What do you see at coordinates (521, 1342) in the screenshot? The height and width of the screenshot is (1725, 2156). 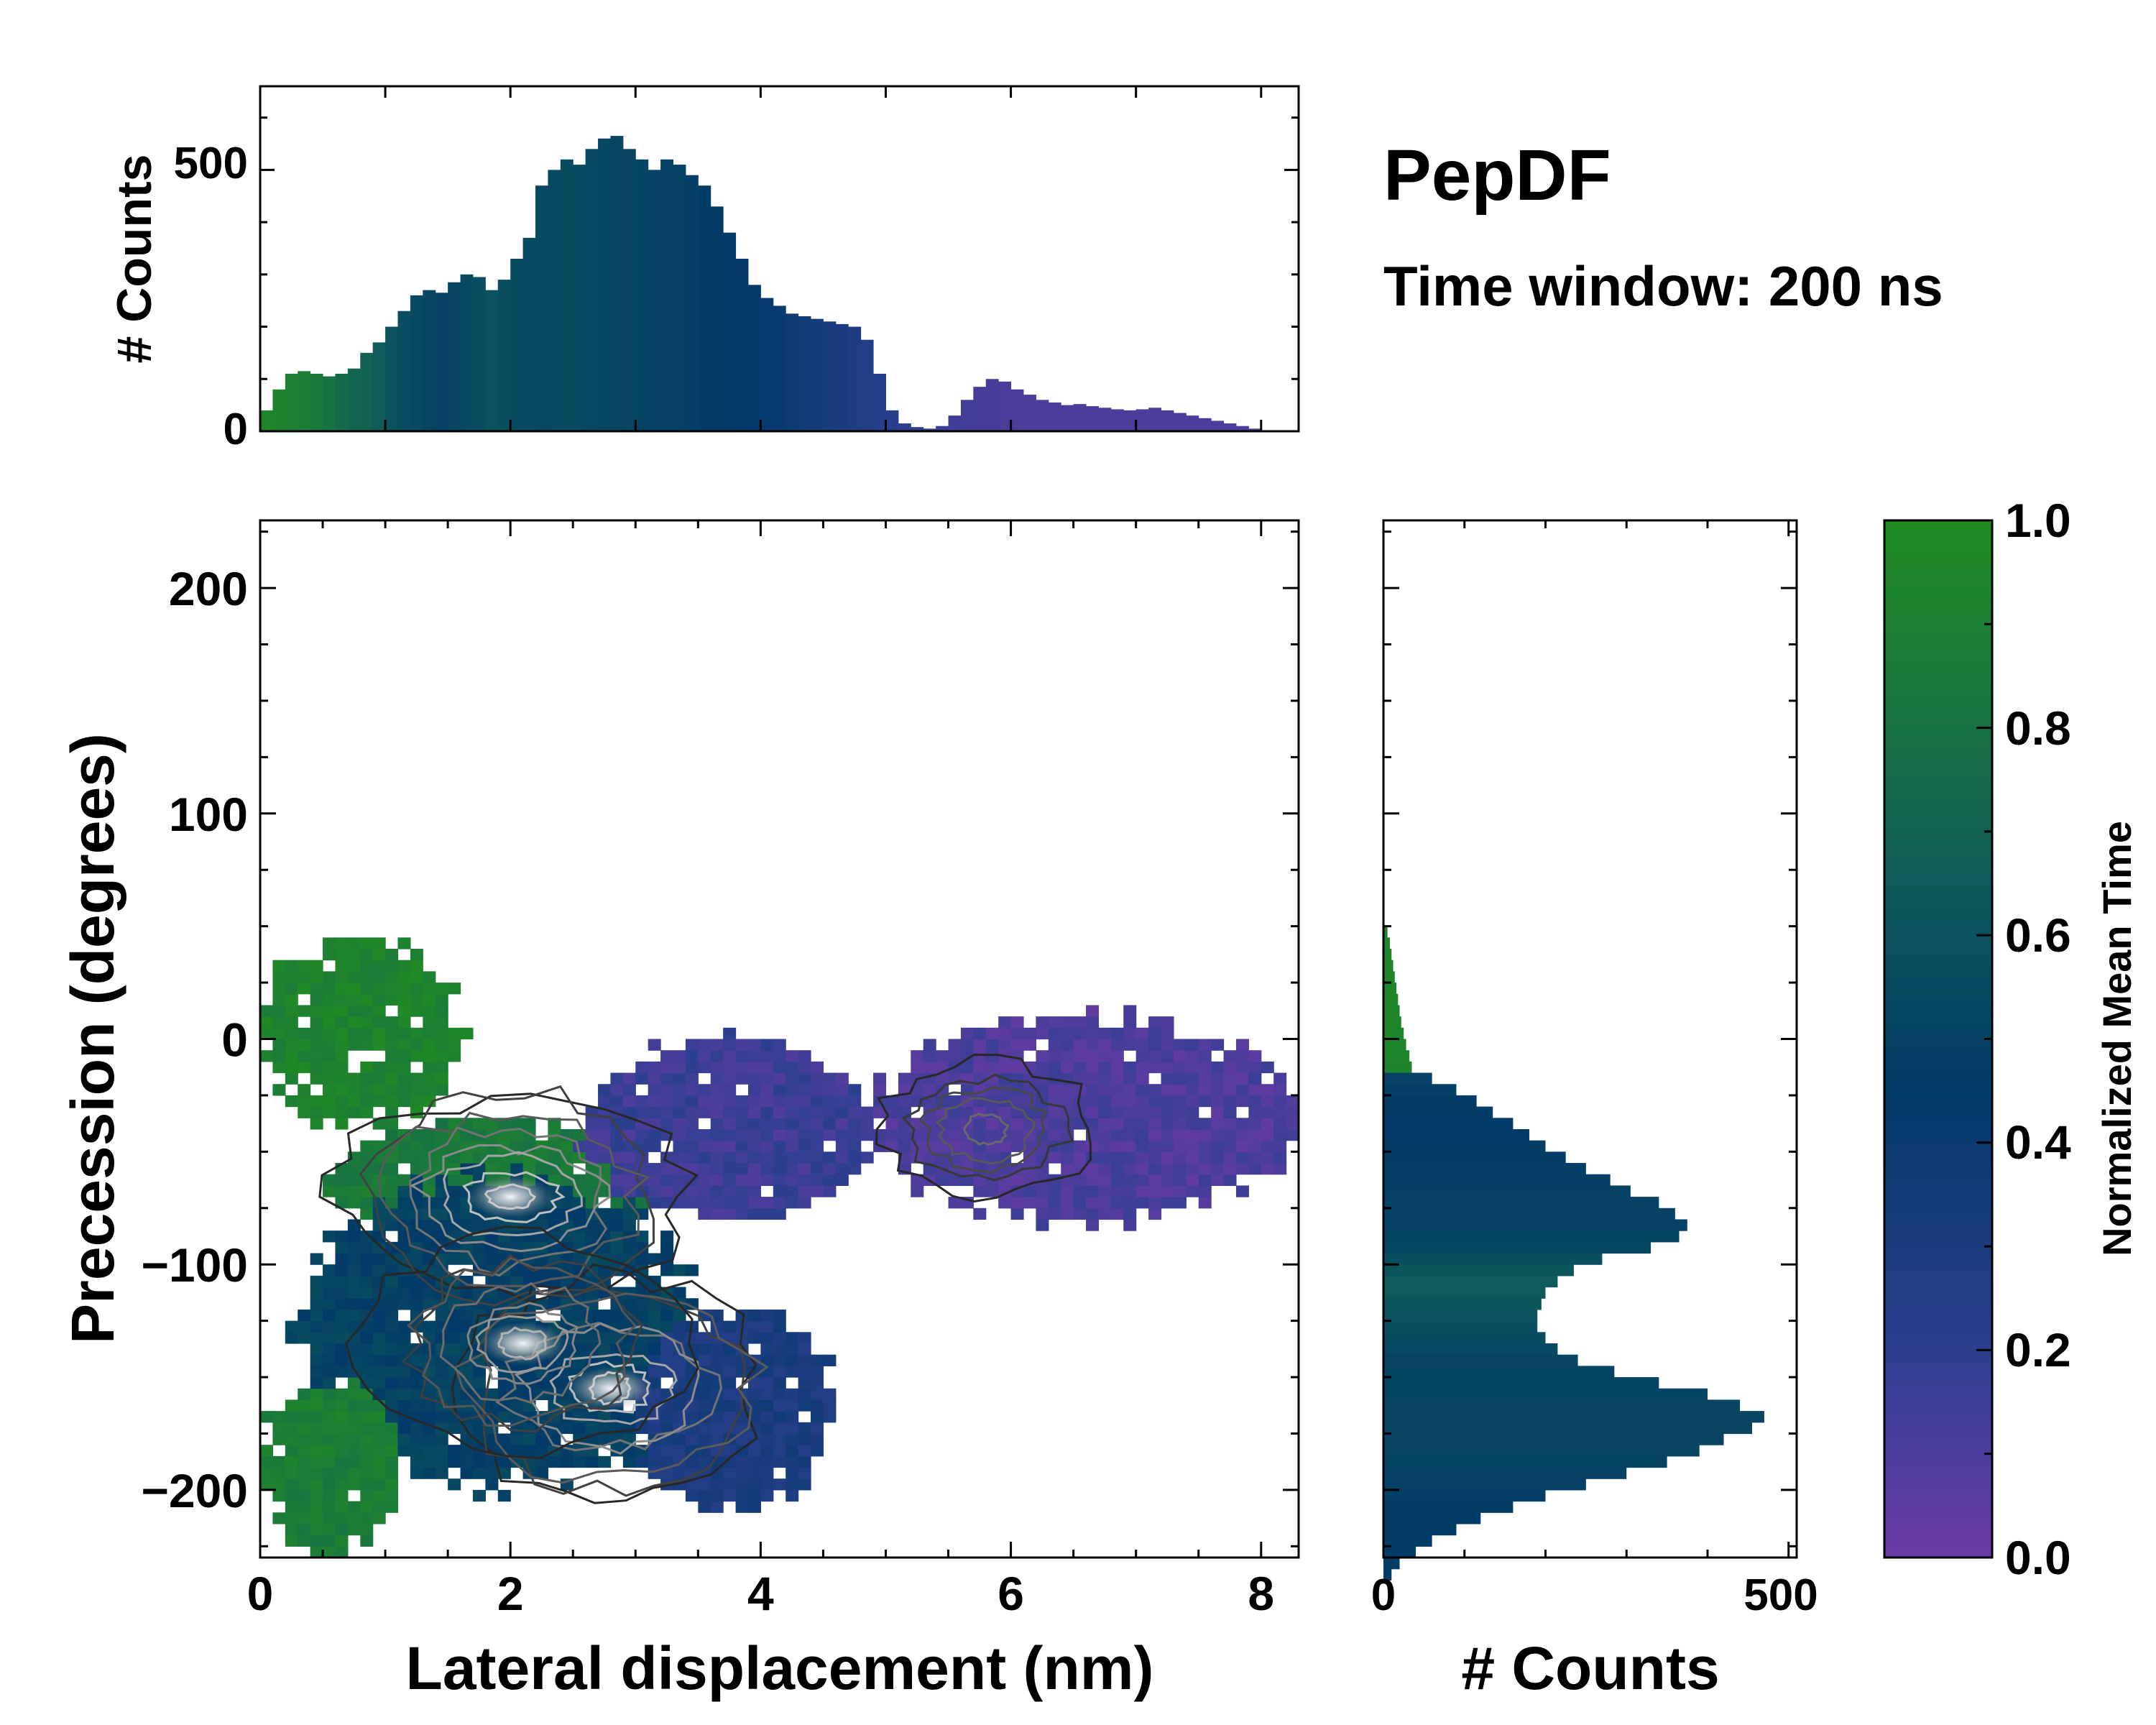 I see `density-contour` at bounding box center [521, 1342].